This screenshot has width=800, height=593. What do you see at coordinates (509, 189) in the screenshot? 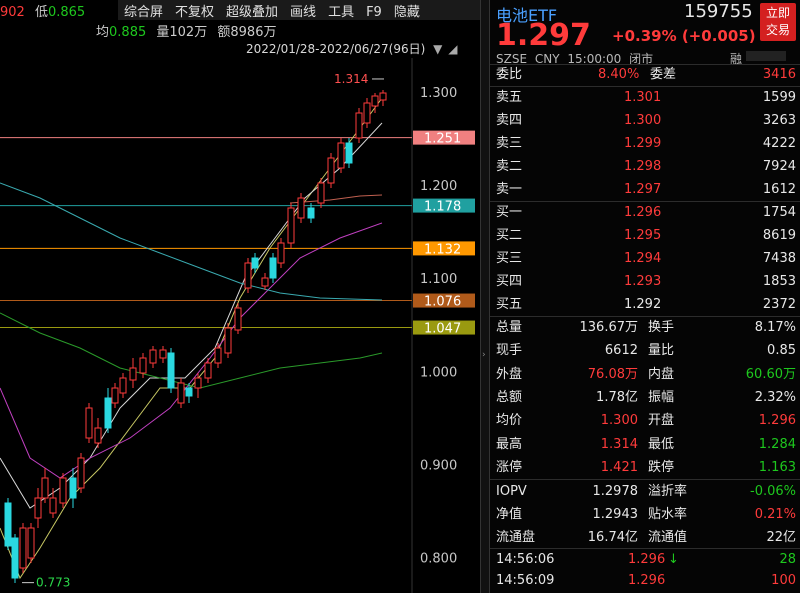
I see `ask-label: 卖一` at bounding box center [509, 189].